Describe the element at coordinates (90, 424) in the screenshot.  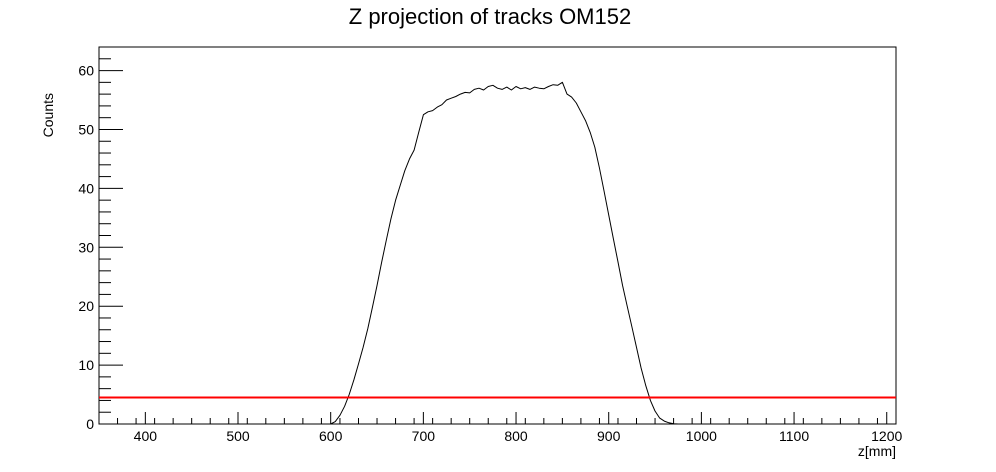
I see `y-tick-label: 0` at that location.